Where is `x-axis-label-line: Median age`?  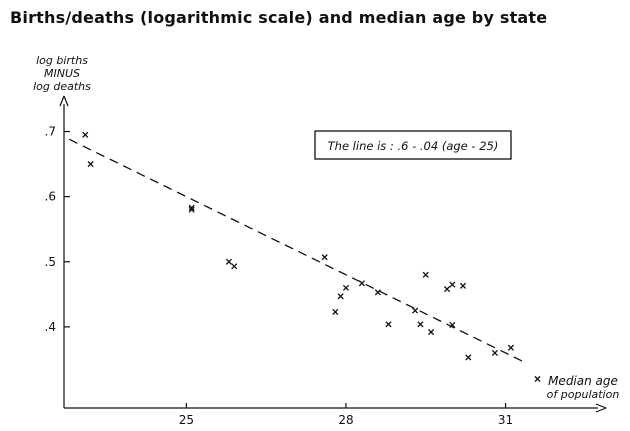
x-axis-label-line: Median age is located at coordinates (583, 381).